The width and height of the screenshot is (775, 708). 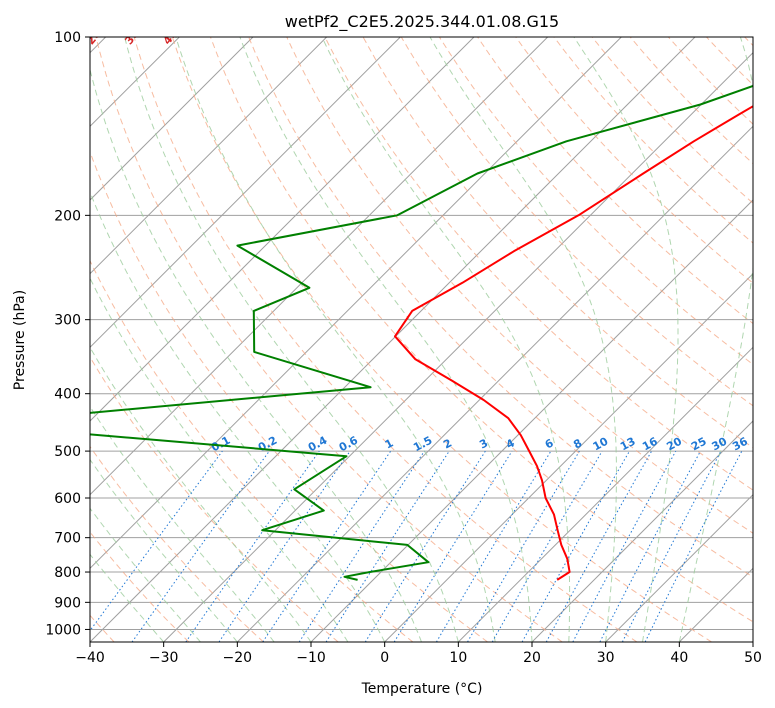 I want to click on x-tick-label: 50, so click(x=753, y=658).